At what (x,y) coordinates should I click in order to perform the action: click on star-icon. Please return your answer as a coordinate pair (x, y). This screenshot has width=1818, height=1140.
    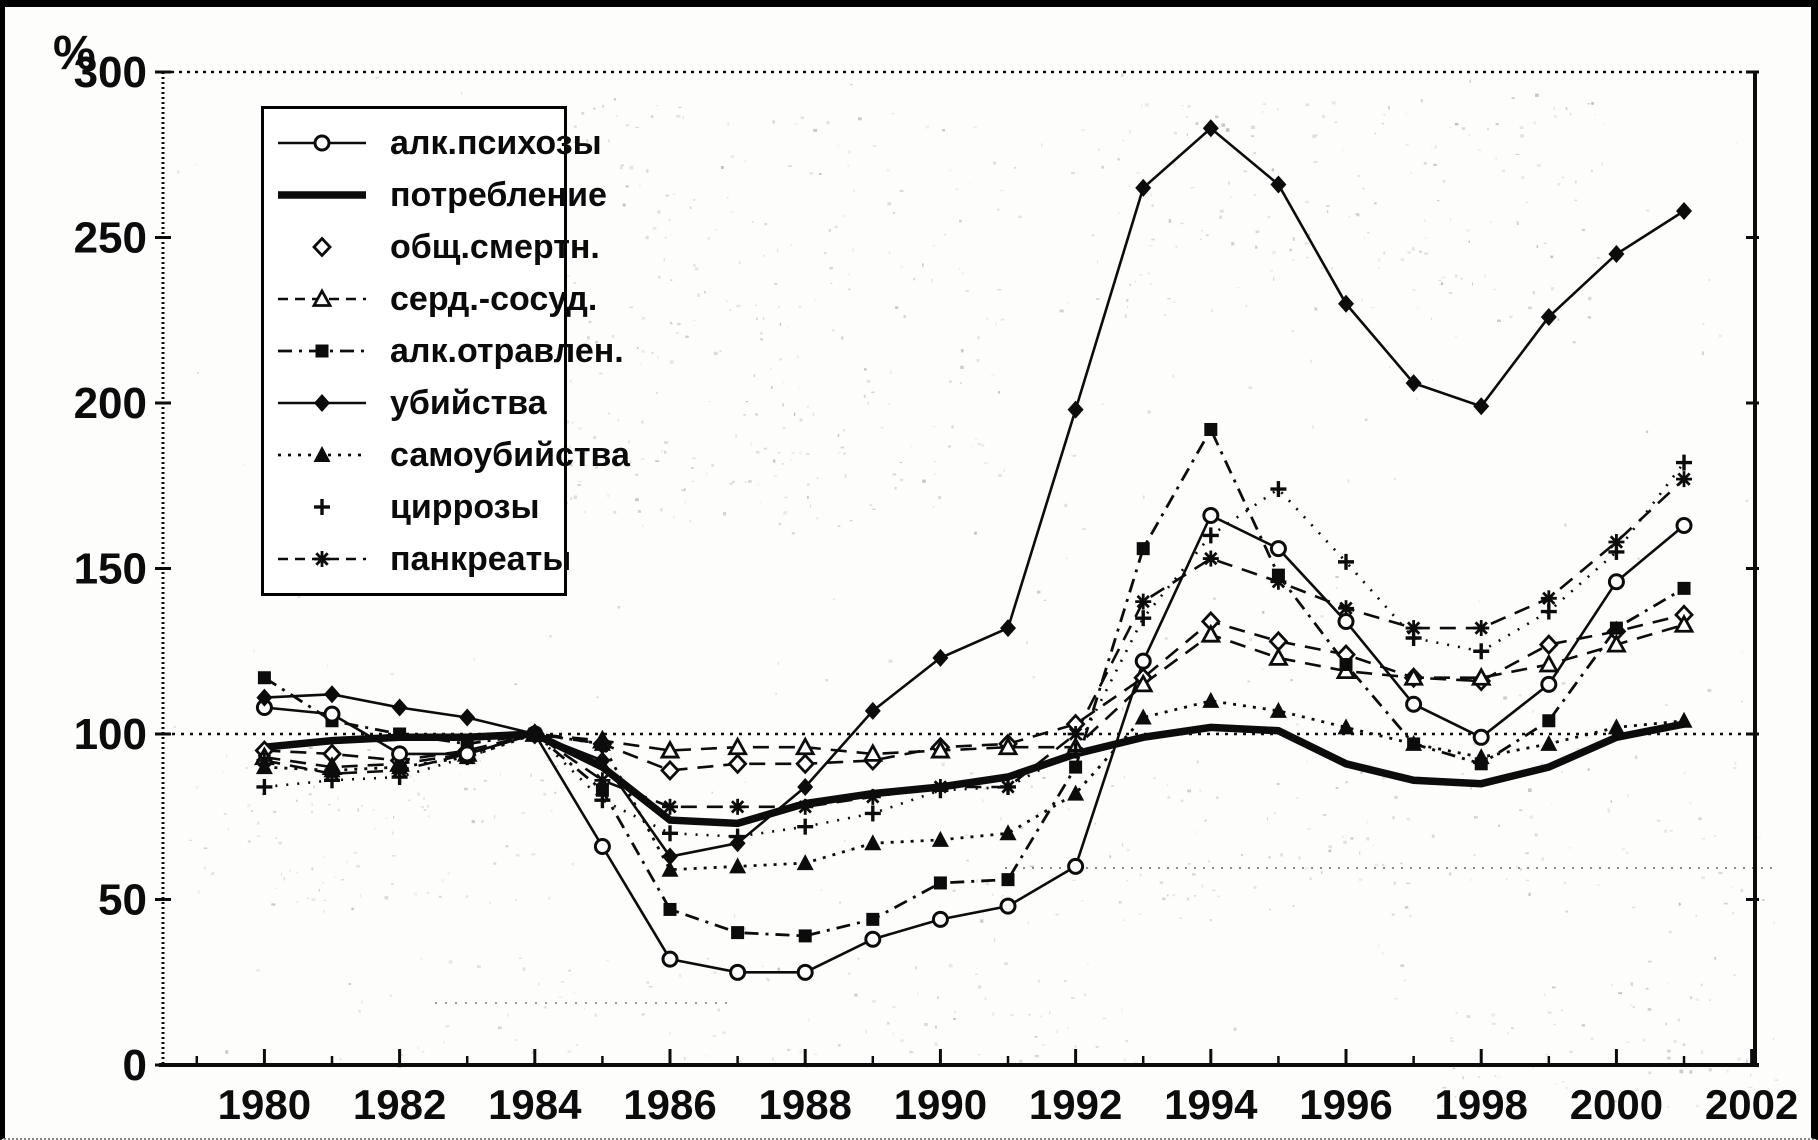
    Looking at the image, I should click on (322, 559).